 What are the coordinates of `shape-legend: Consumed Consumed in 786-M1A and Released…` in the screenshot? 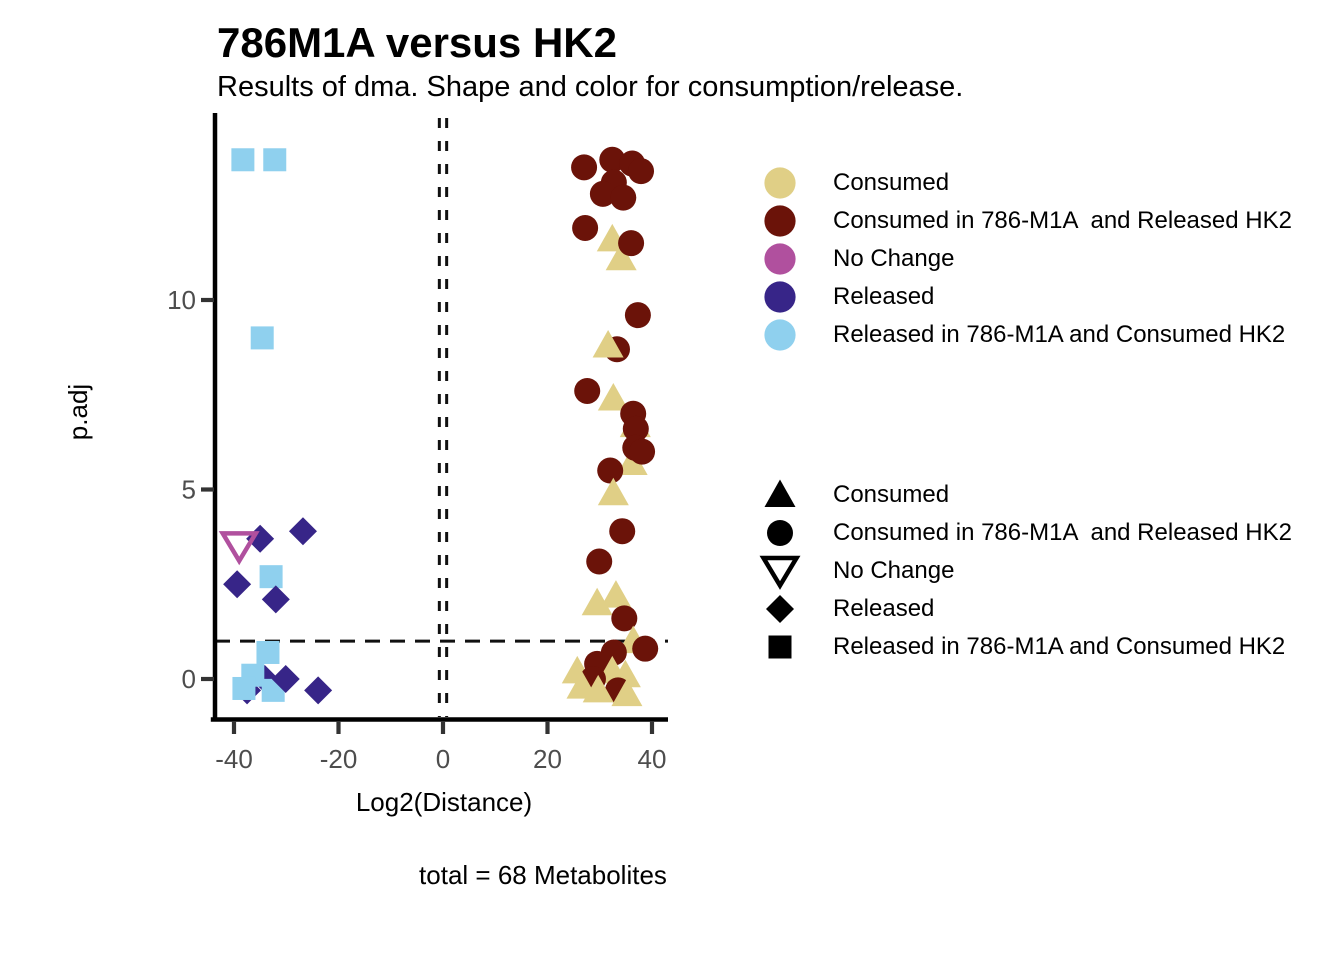 It's located at (1022, 571).